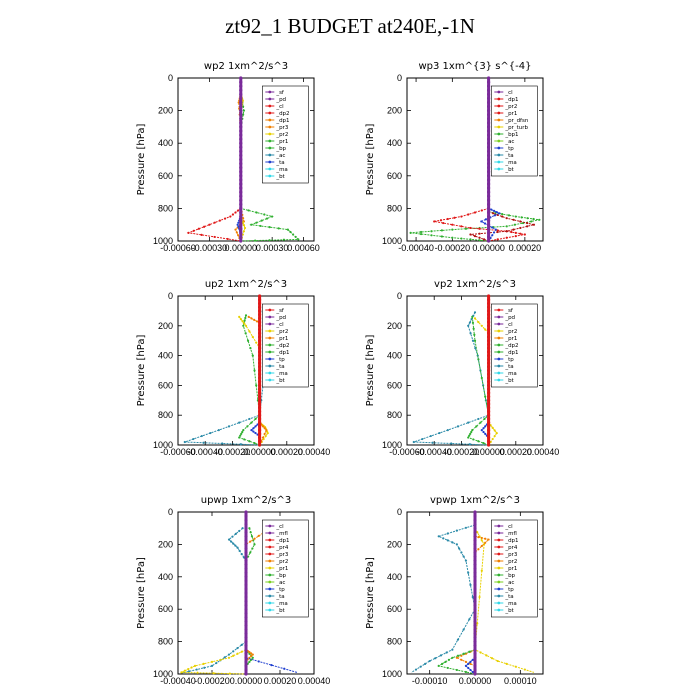 The width and height of the screenshot is (700, 700). What do you see at coordinates (508, 367) in the screenshot?
I see `legend-label: _ta` at bounding box center [508, 367].